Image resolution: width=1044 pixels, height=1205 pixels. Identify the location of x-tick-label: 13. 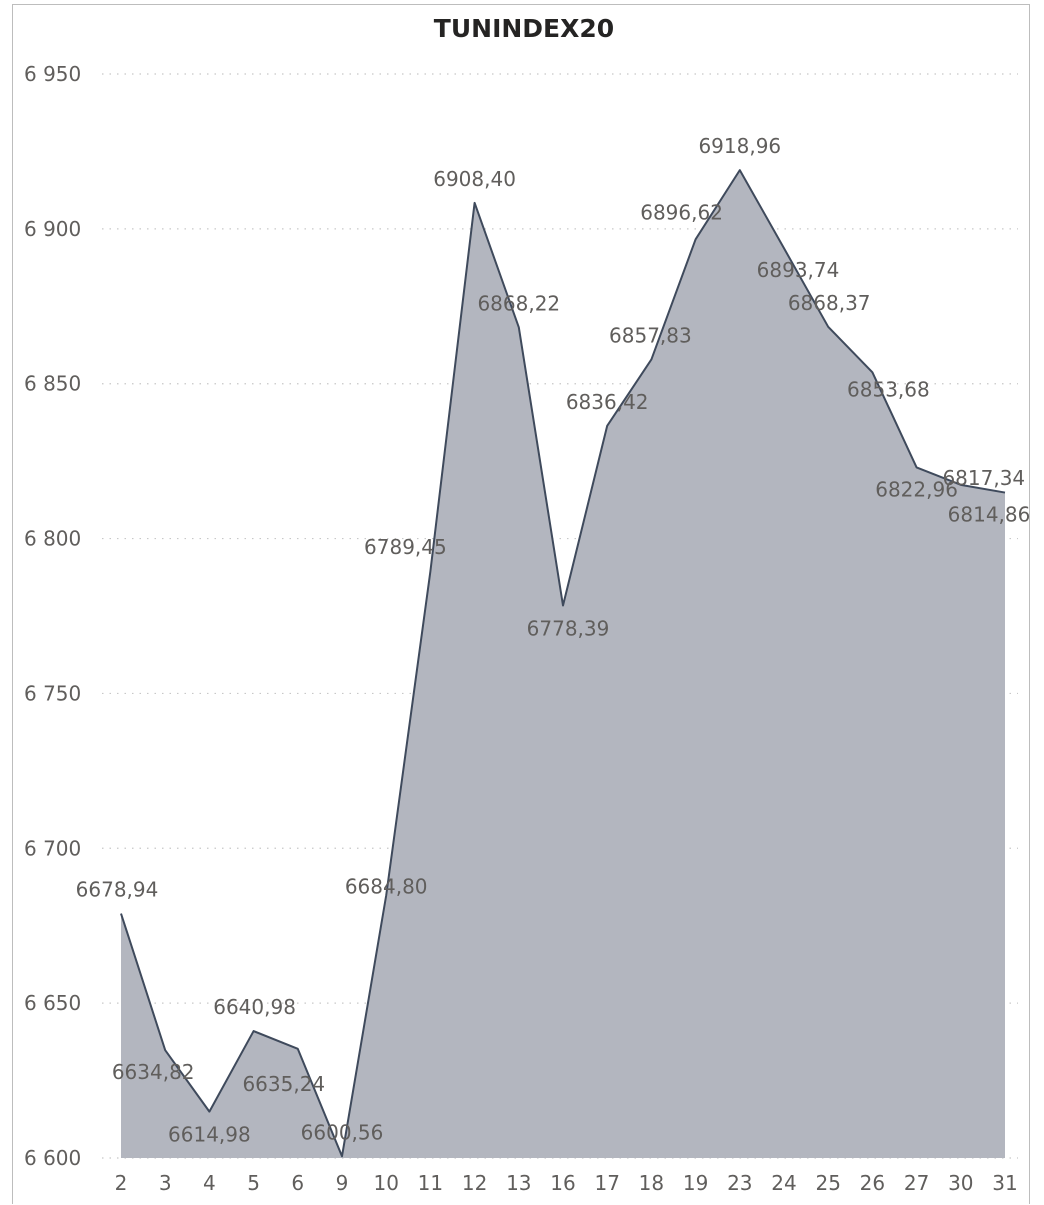
(518, 1183).